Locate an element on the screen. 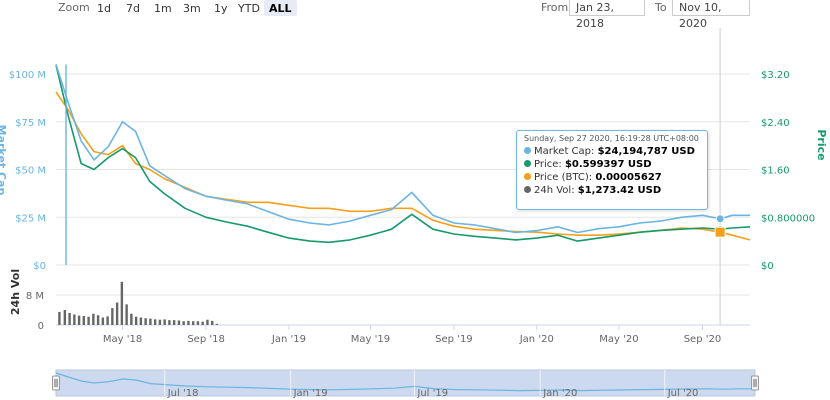 The width and height of the screenshot is (830, 400). market-cap-axis-title: Market Cap is located at coordinates (4, 160).